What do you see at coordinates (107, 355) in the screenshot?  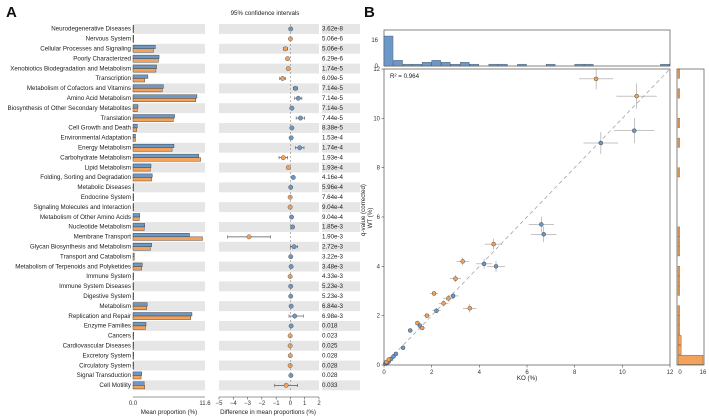 I see `category-label: Excretory System` at bounding box center [107, 355].